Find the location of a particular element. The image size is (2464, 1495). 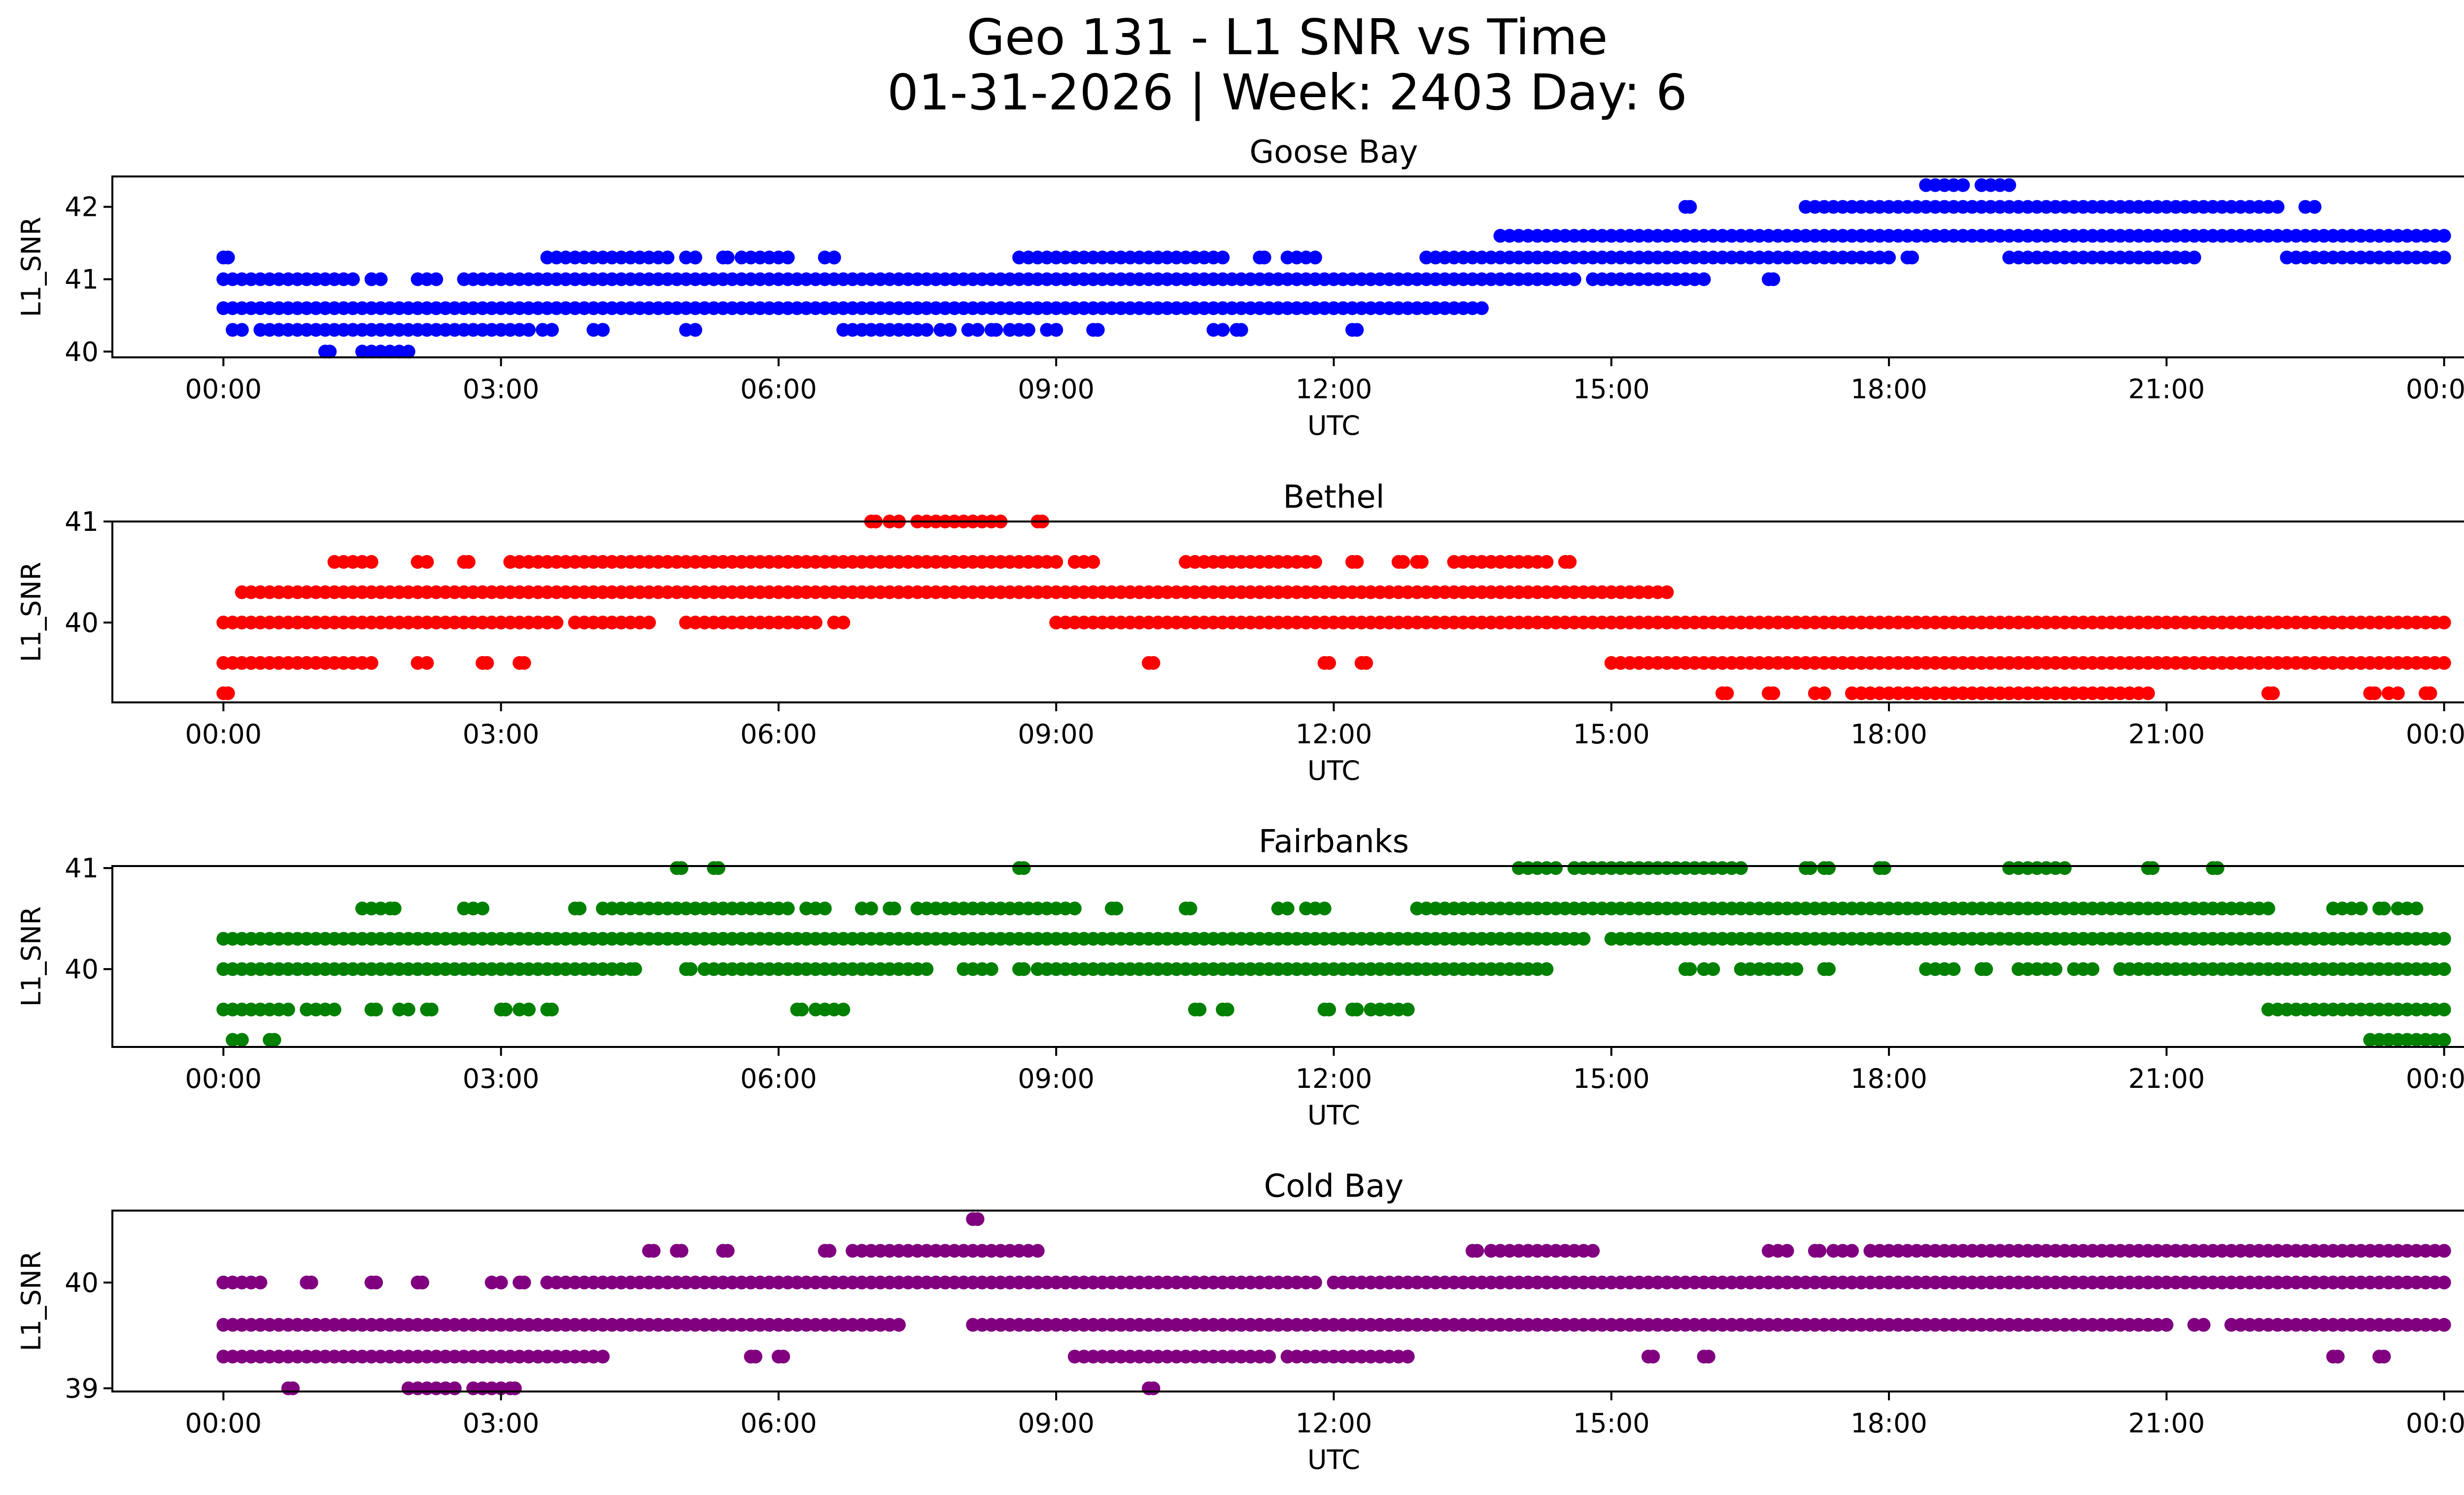

y-tick-label: 39 is located at coordinates (82, 1388).